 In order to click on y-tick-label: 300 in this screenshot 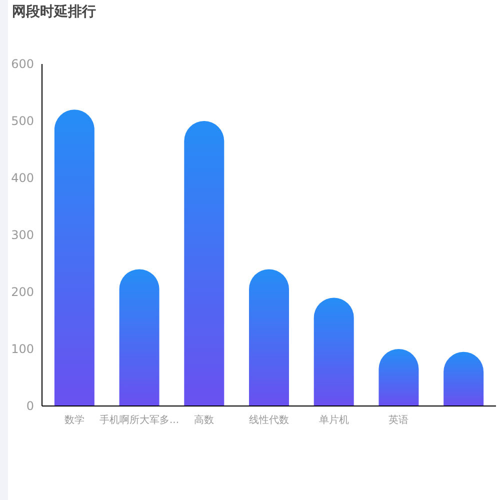, I will do `click(22, 235)`.